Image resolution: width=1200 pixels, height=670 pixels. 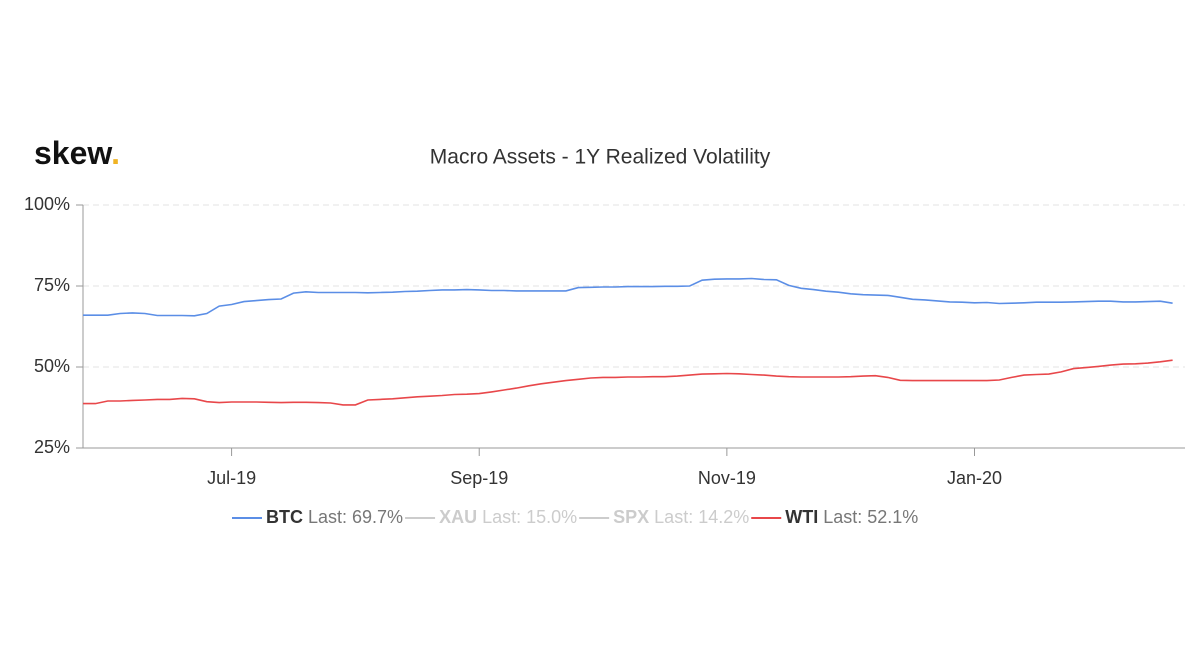 I want to click on x-tick-label: Nov-19, so click(x=727, y=478).